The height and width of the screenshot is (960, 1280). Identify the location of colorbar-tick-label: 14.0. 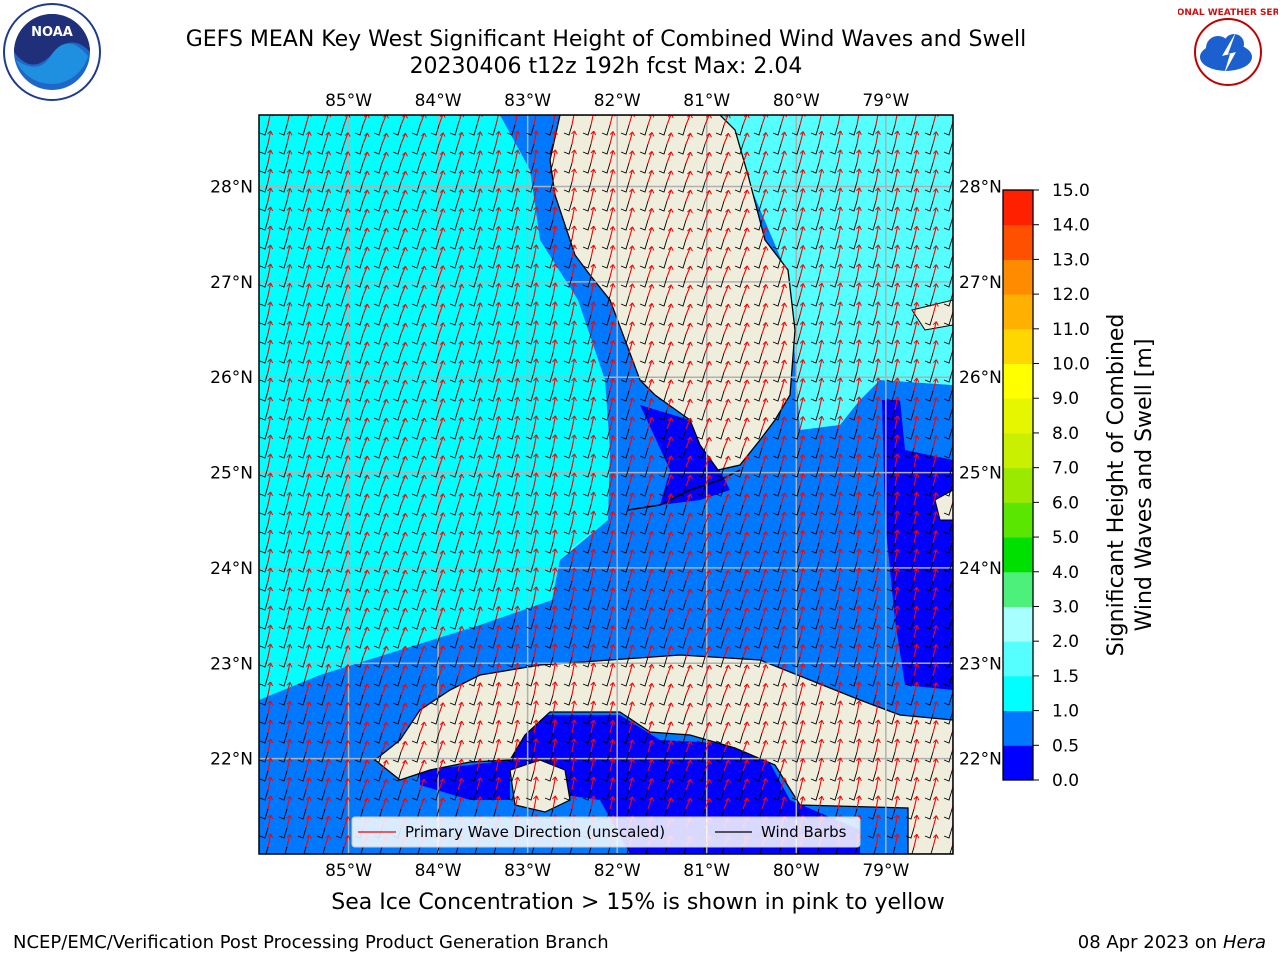
(1071, 226).